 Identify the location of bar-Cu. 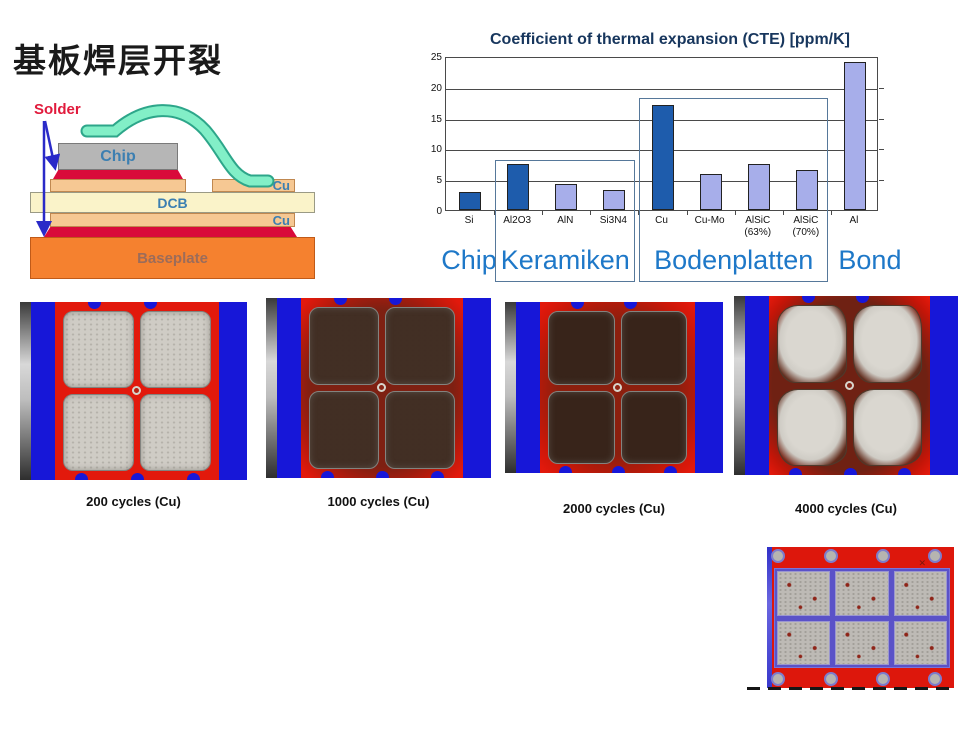
(662, 157).